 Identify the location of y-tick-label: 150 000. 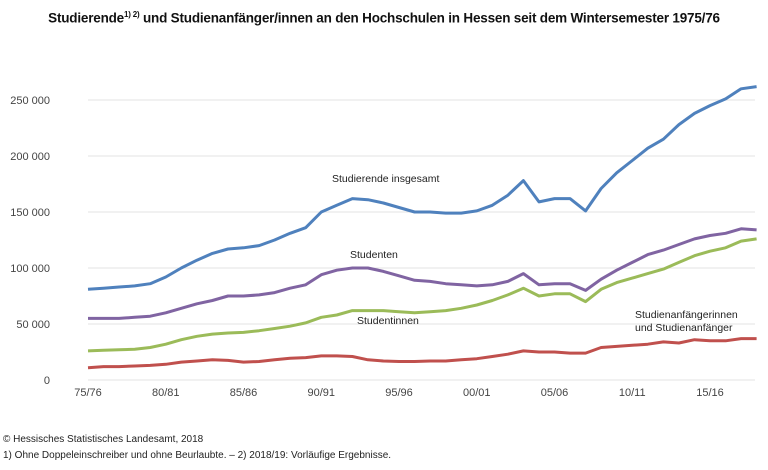
(30, 213).